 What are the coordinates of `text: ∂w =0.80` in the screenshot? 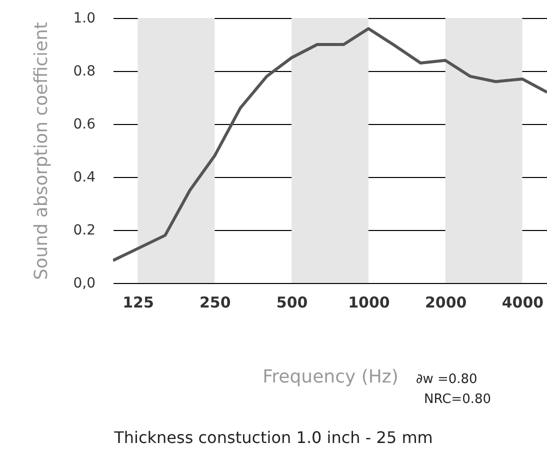 It's located at (447, 379).